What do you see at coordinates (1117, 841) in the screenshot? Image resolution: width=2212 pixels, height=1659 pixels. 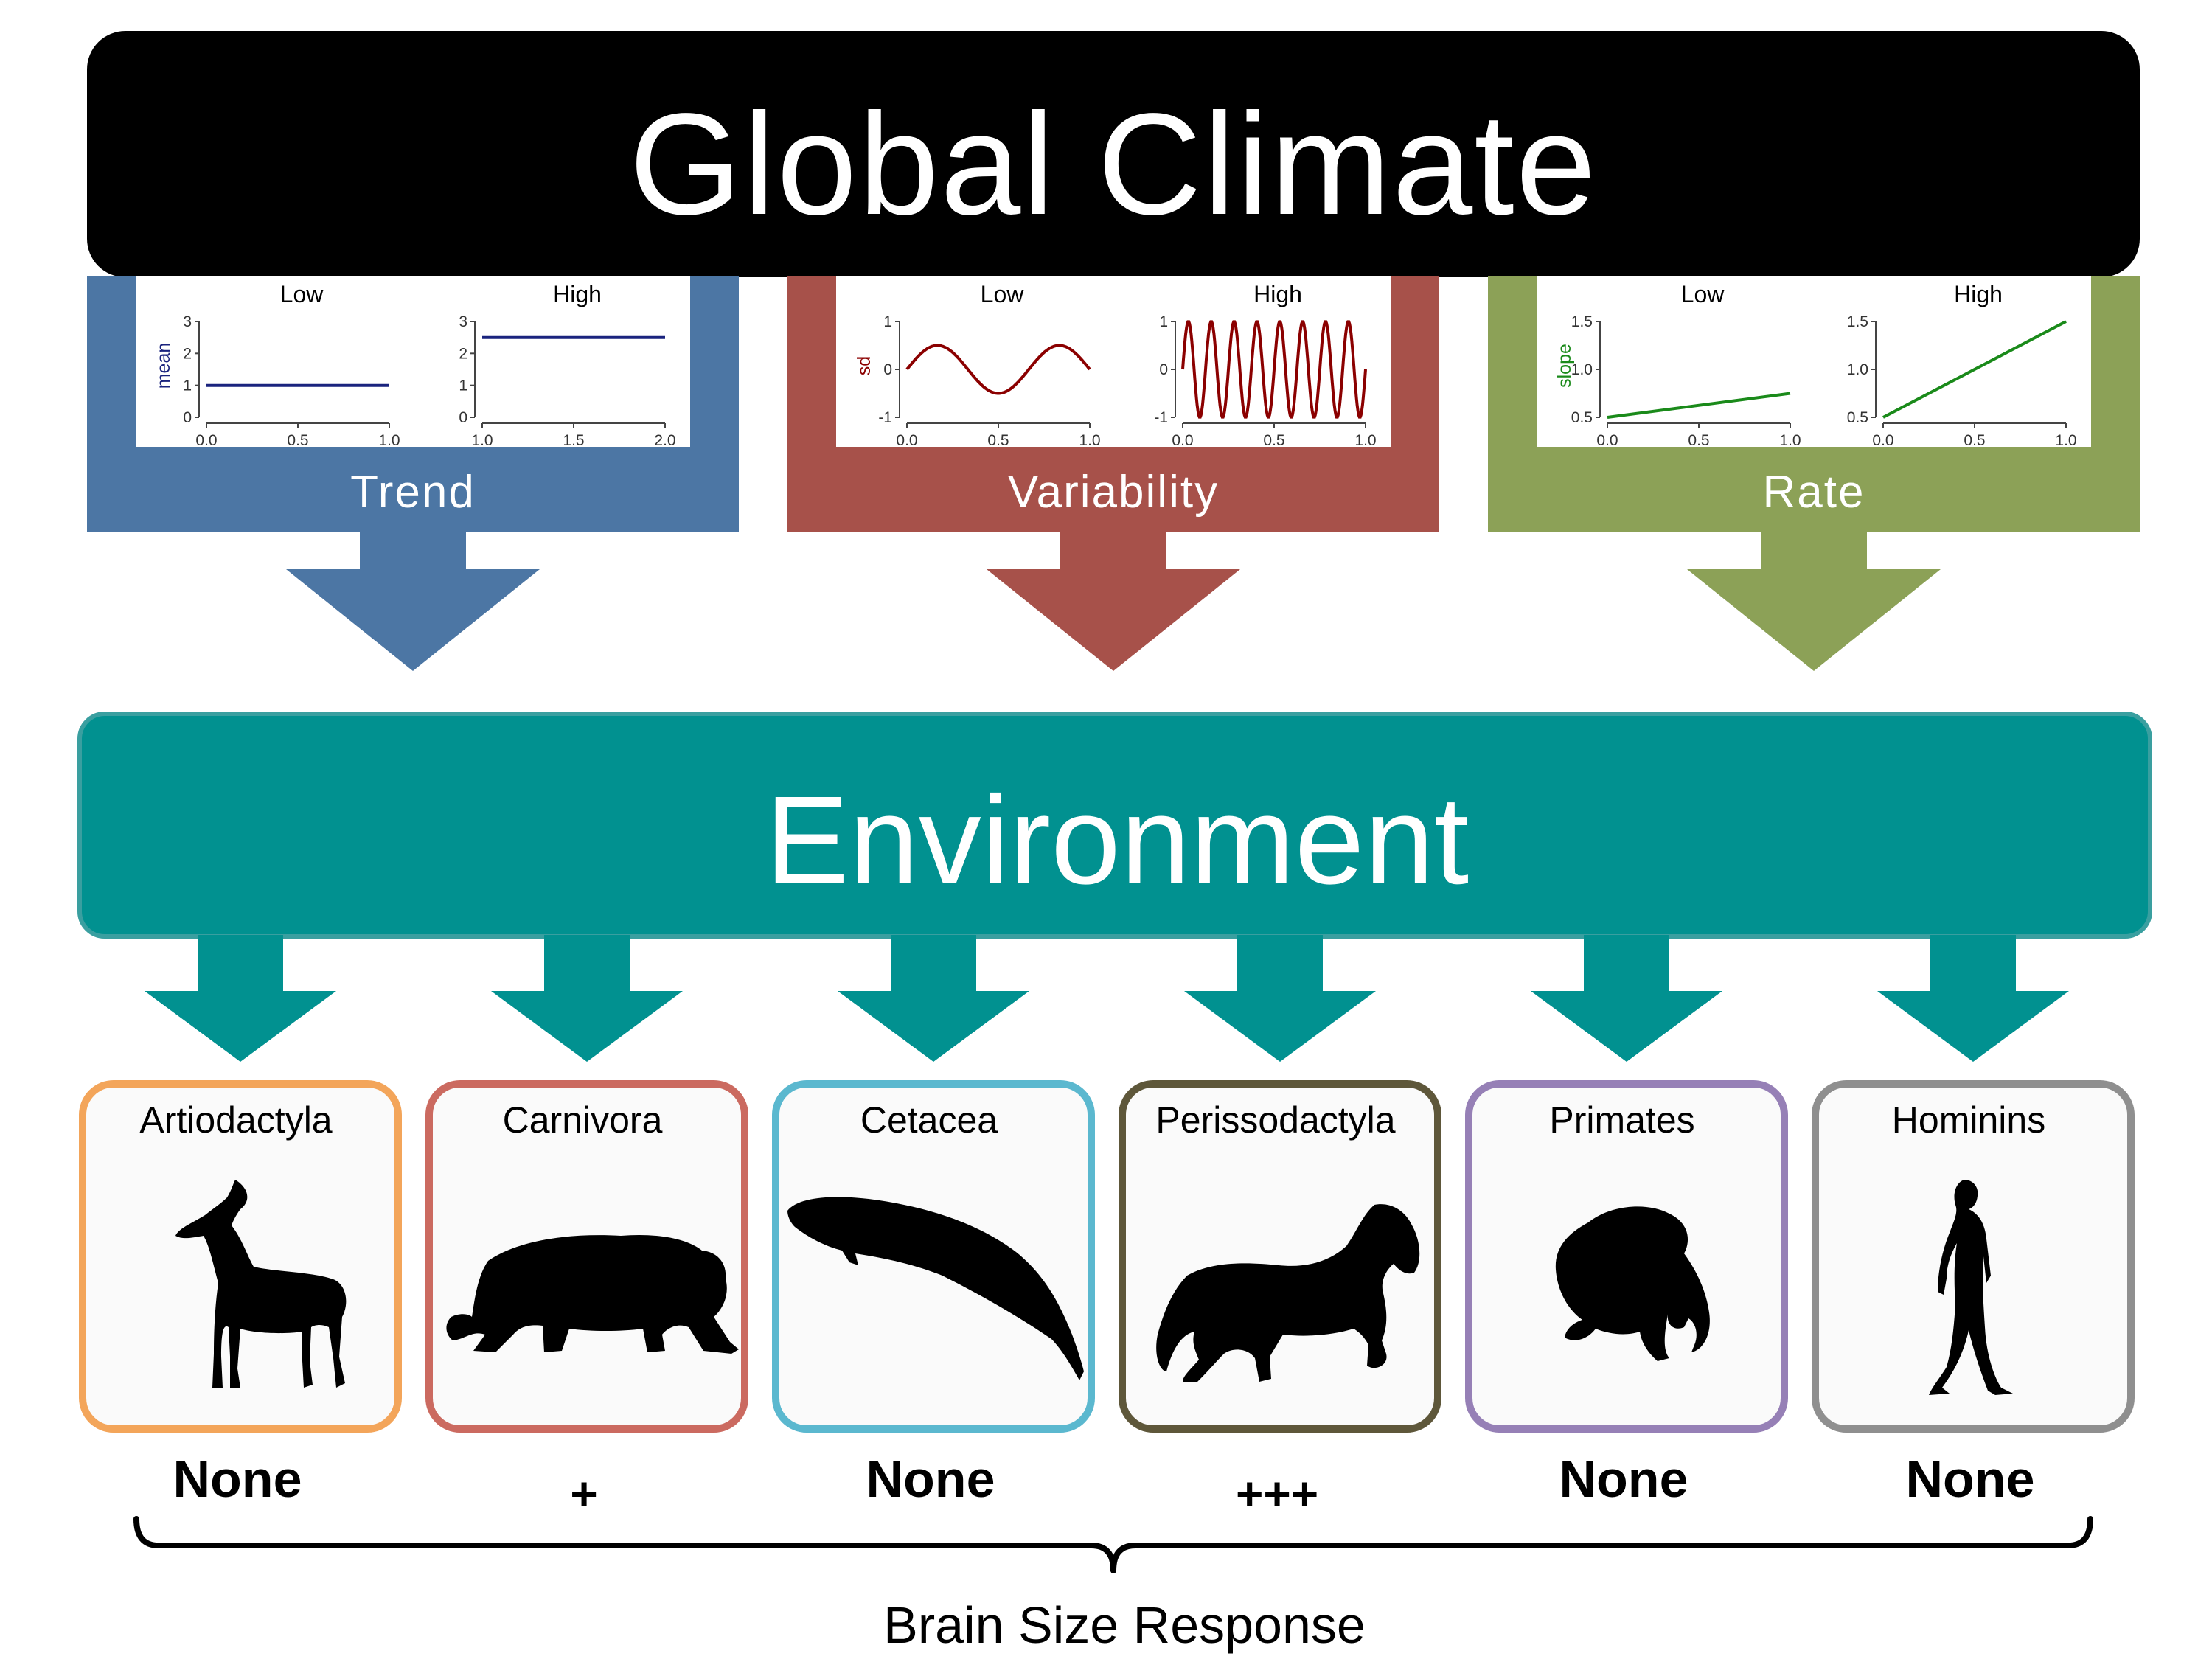 I see `environment-title: Environment` at bounding box center [1117, 841].